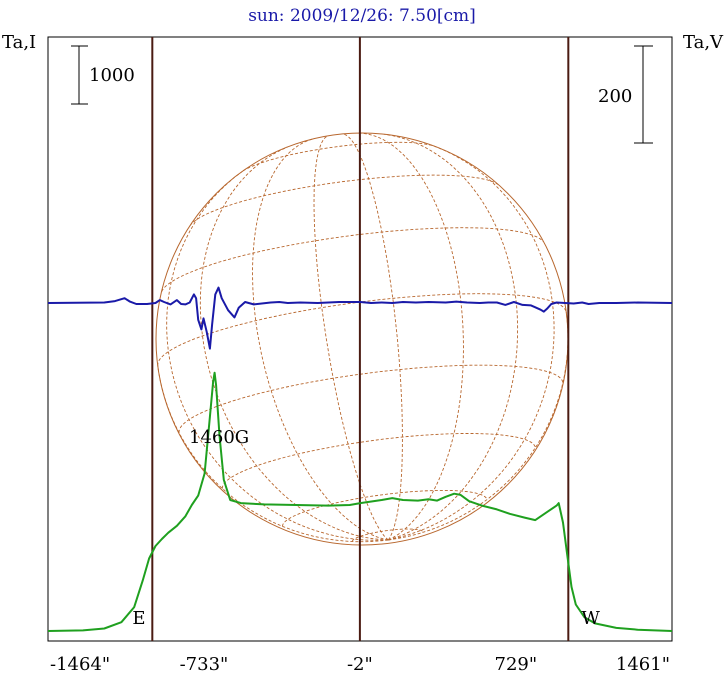 This screenshot has height=676, width=725. What do you see at coordinates (362, 16) in the screenshot?
I see `chart-title: sun: 2009/12/26: 7.50[cm]` at bounding box center [362, 16].